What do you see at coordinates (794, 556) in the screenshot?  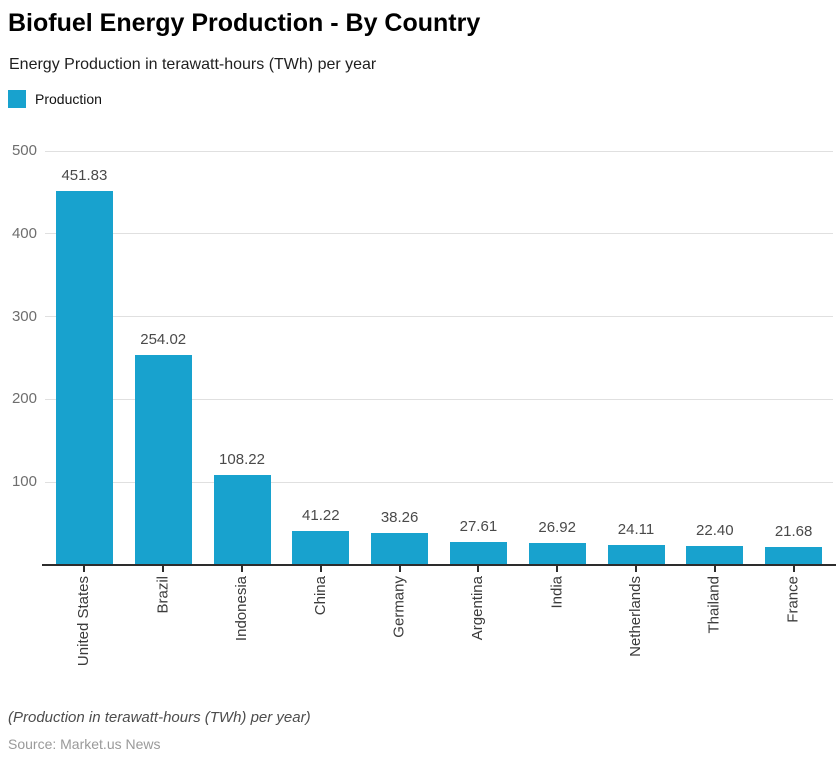 I see `bar-france` at bounding box center [794, 556].